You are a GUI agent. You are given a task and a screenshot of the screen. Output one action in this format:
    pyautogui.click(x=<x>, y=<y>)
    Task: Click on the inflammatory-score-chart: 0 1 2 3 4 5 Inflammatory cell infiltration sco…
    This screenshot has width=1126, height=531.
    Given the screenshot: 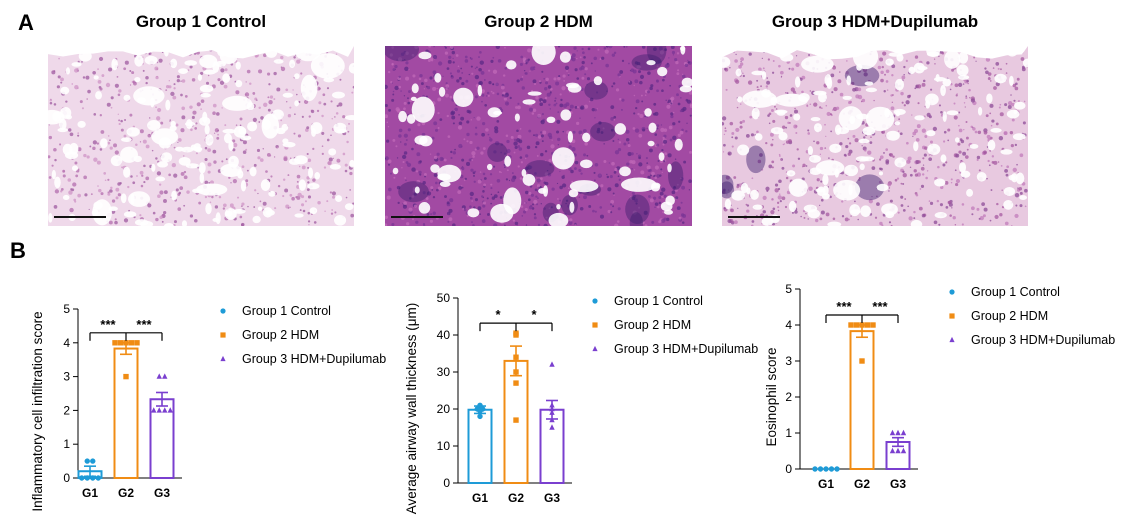 What is the action you would take?
    pyautogui.click(x=106, y=407)
    